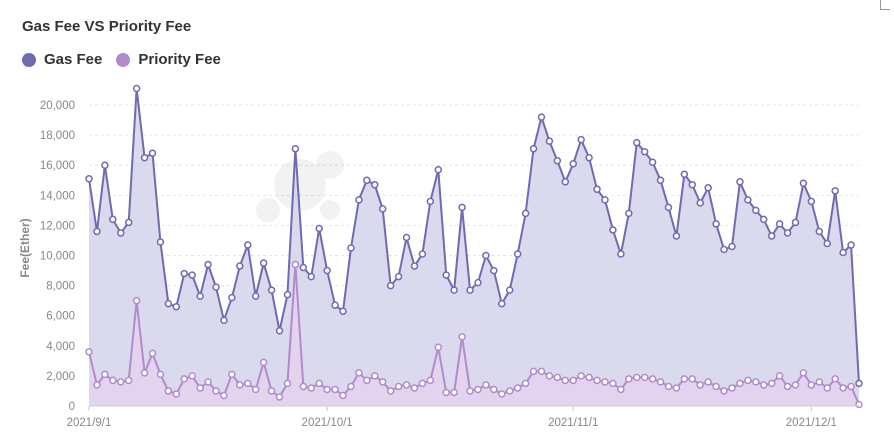 The width and height of the screenshot is (894, 444). What do you see at coordinates (168, 59) in the screenshot?
I see `legend-item-priority-fee: Priority Fee` at bounding box center [168, 59].